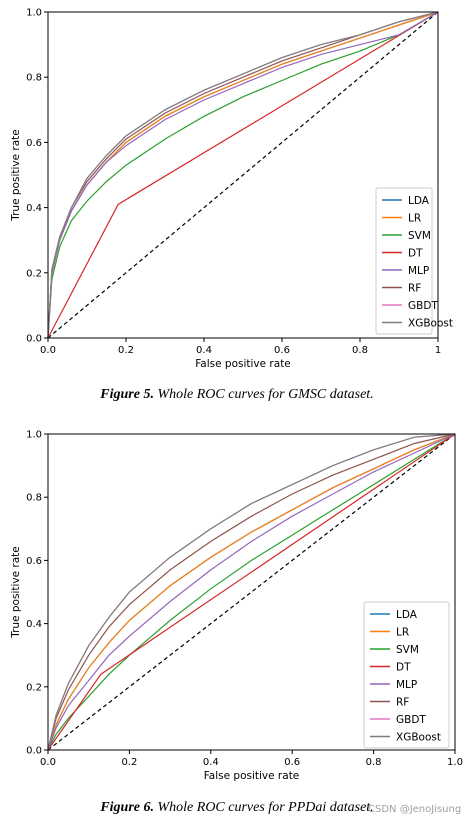  What do you see at coordinates (415, 809) in the screenshot?
I see `watermark: CSDN @JenoJisung` at bounding box center [415, 809].